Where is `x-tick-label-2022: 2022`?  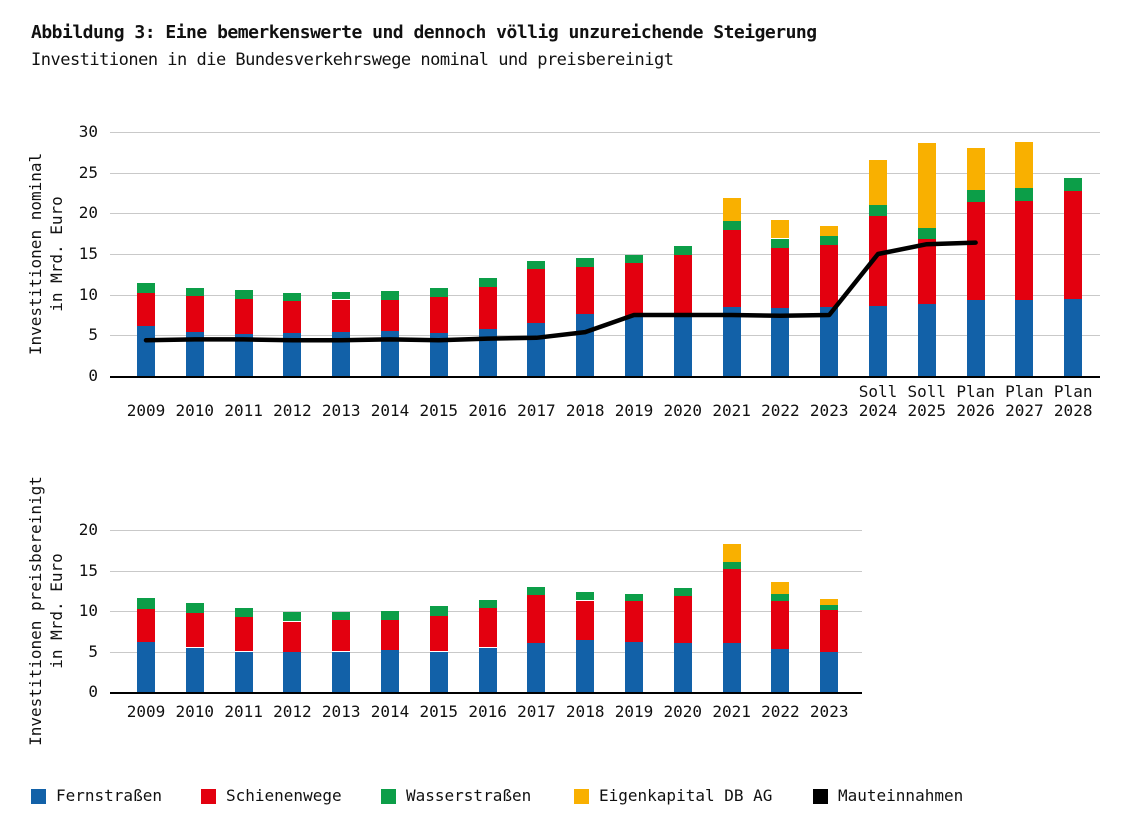 x-tick-label-2022: 2022 is located at coordinates (780, 410).